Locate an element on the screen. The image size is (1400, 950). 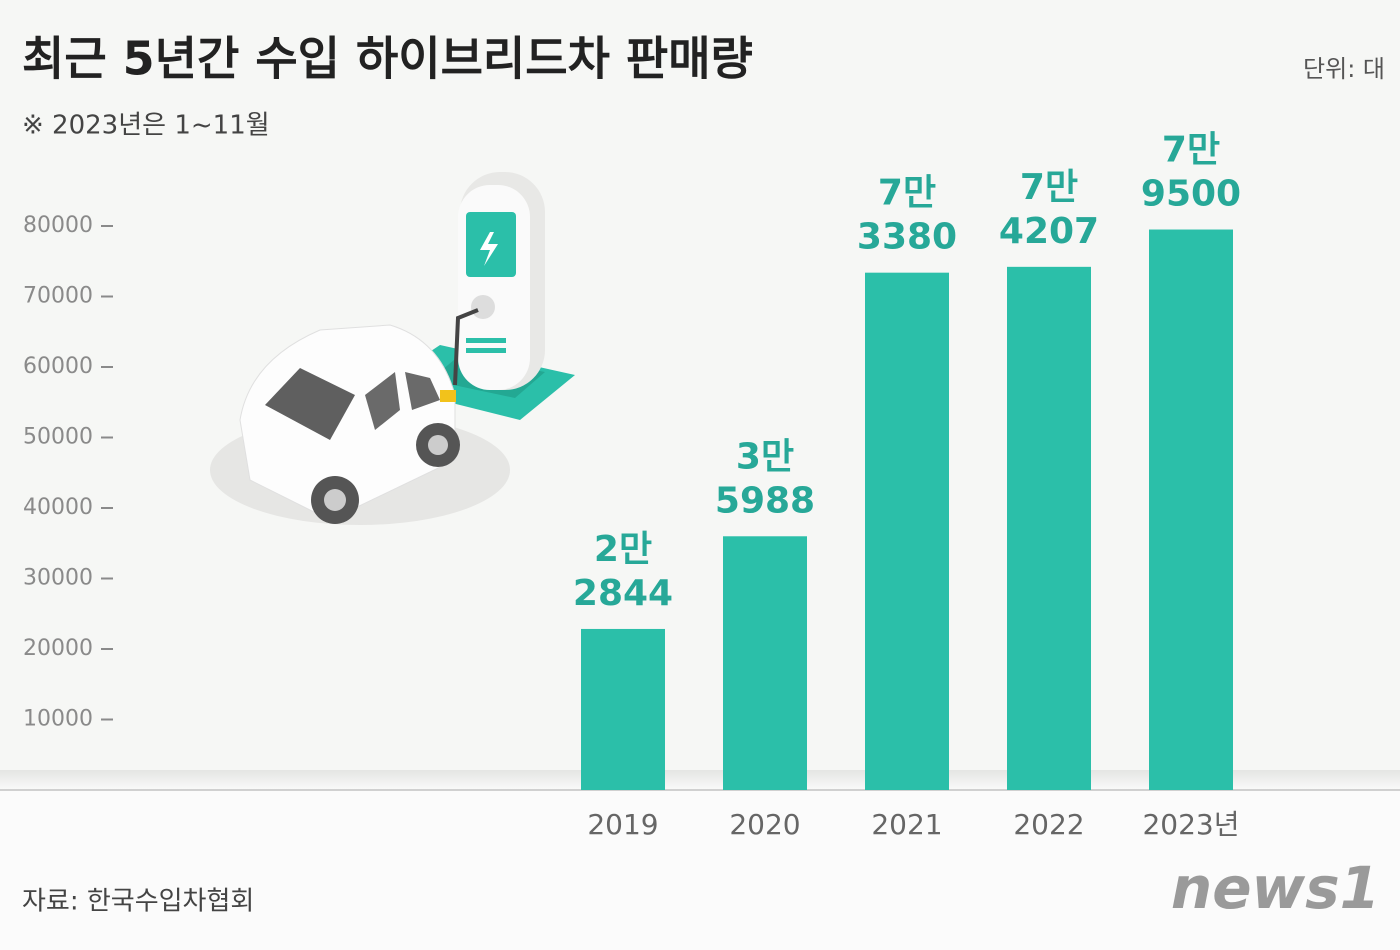
value-label-line: 3380 is located at coordinates (907, 237).